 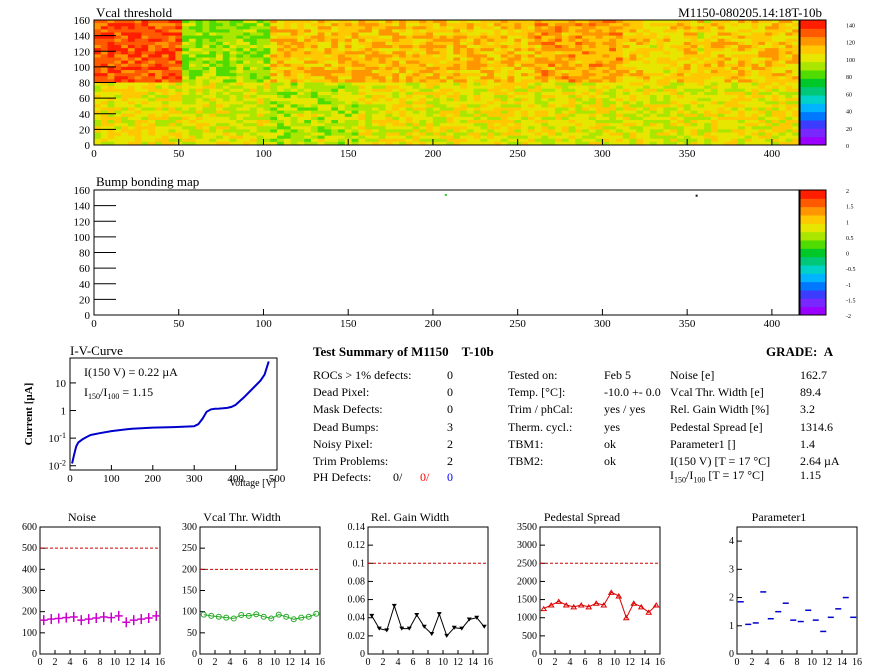 I want to click on ratio-row-value: 1.15, so click(x=810, y=475).